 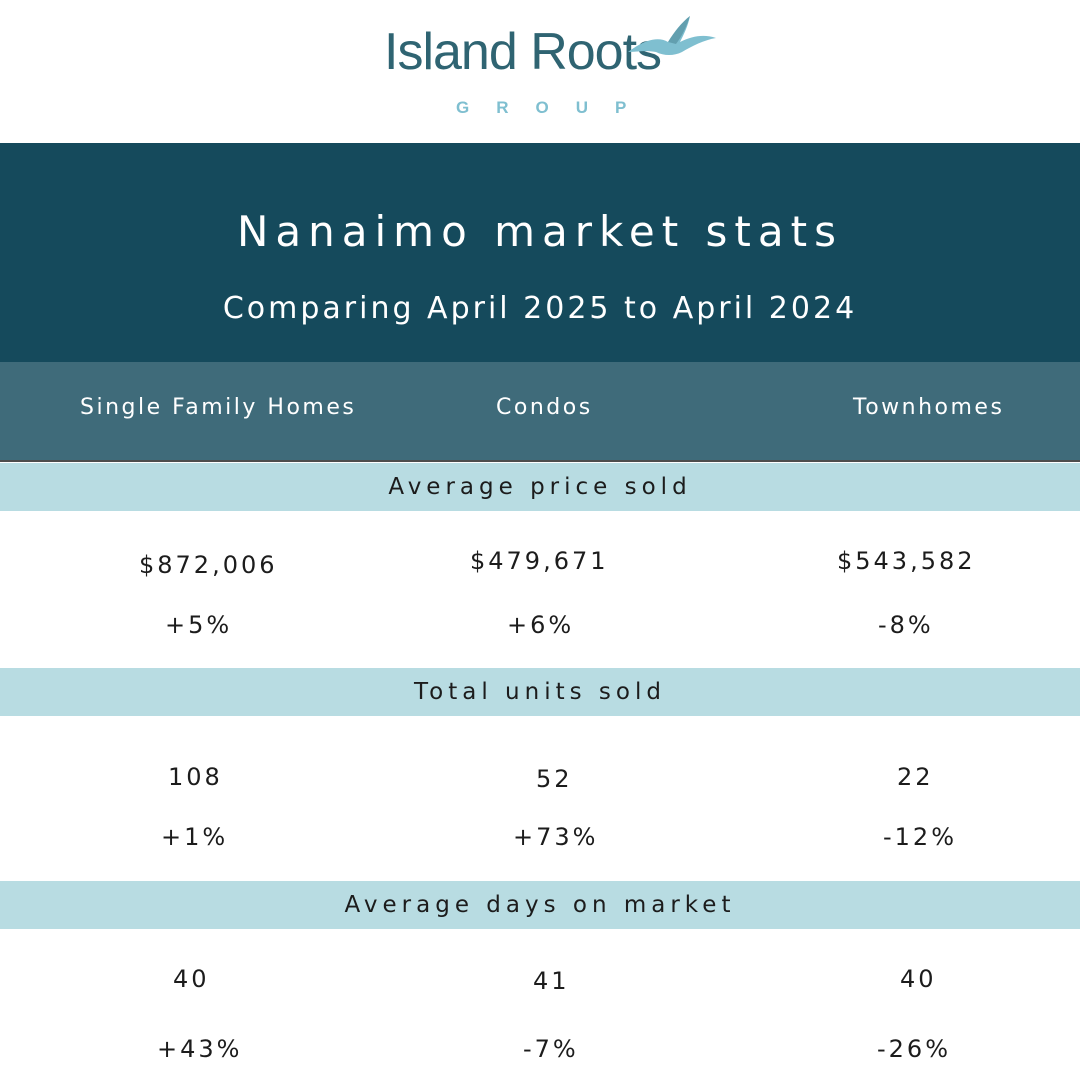 What do you see at coordinates (556, 837) in the screenshot?
I see `change-total-units-condos: +73%` at bounding box center [556, 837].